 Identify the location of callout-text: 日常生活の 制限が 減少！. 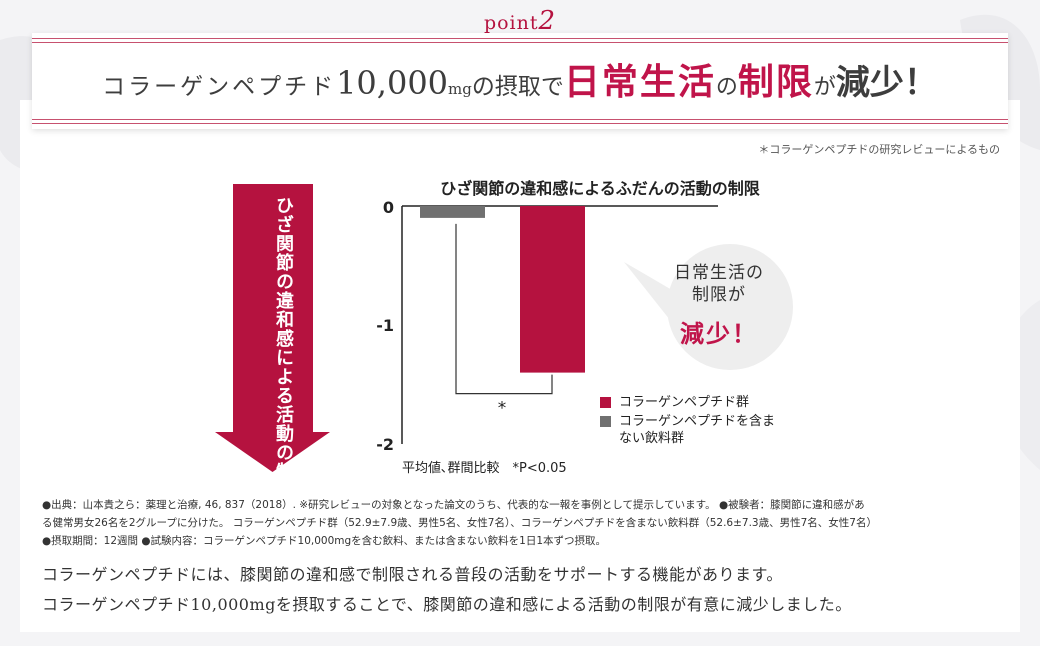
(719, 305).